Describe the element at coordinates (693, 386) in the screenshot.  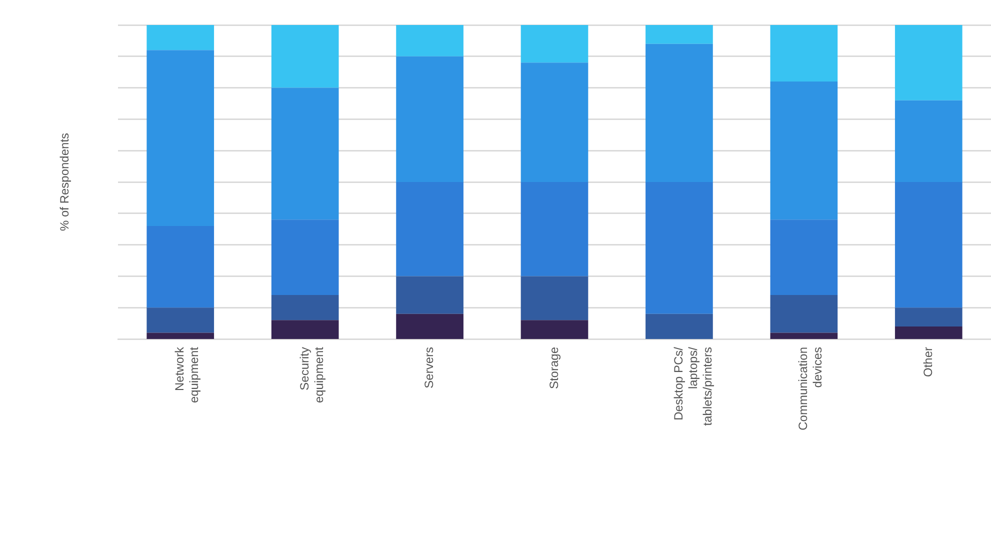
I see `x-tick-label: Desktop PCs/ laptops/ tablets/printers` at that location.